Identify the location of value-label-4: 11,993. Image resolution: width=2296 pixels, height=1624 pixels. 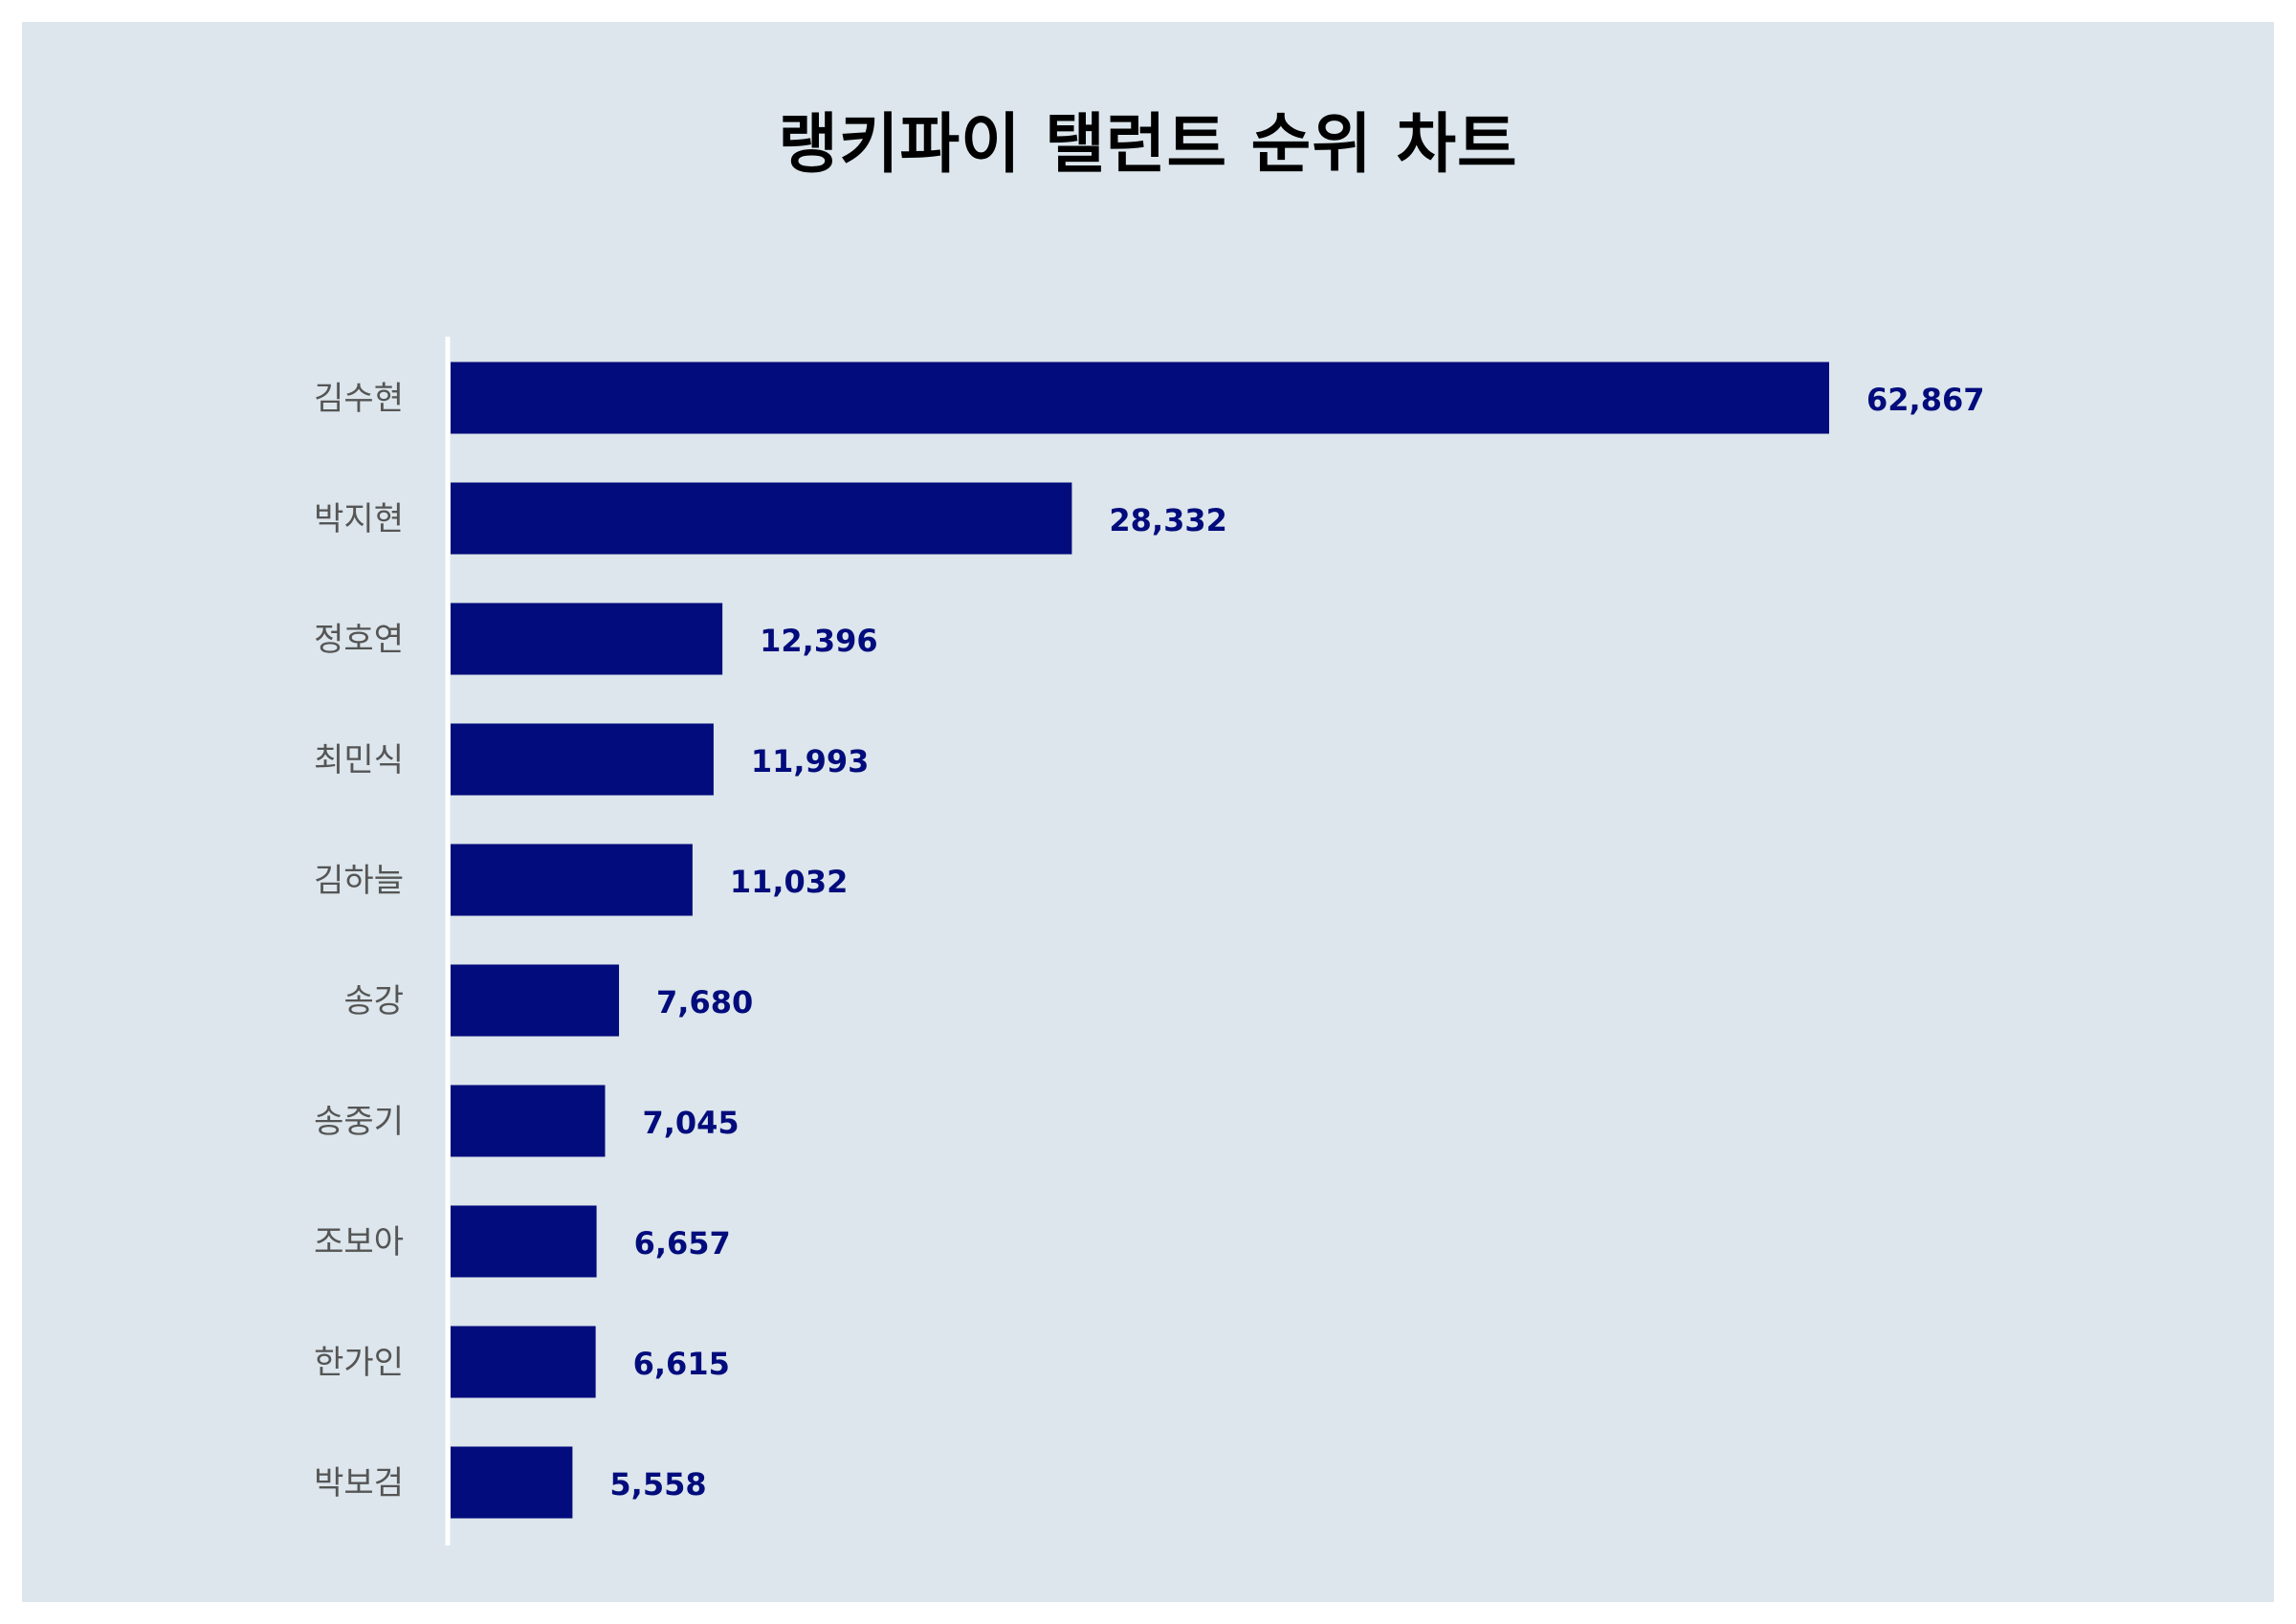
(810, 761).